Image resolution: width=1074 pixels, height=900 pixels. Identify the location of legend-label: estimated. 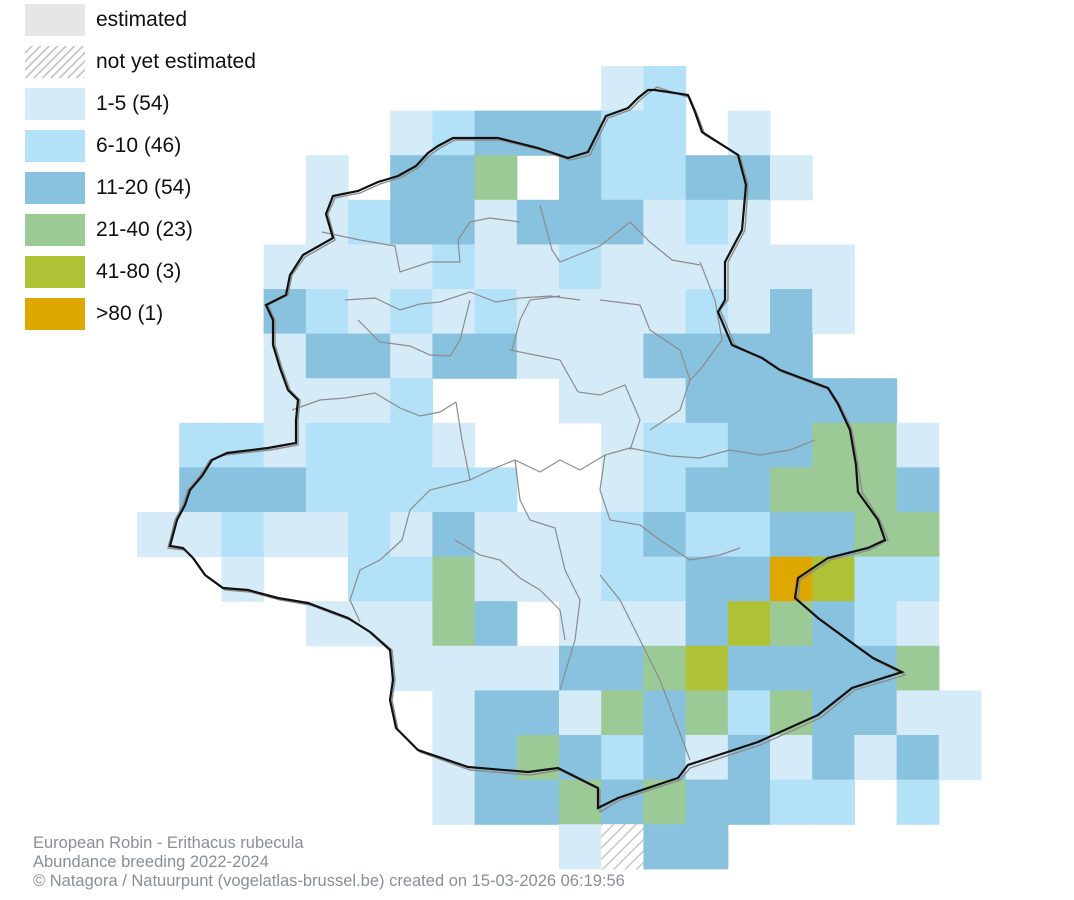
(142, 19).